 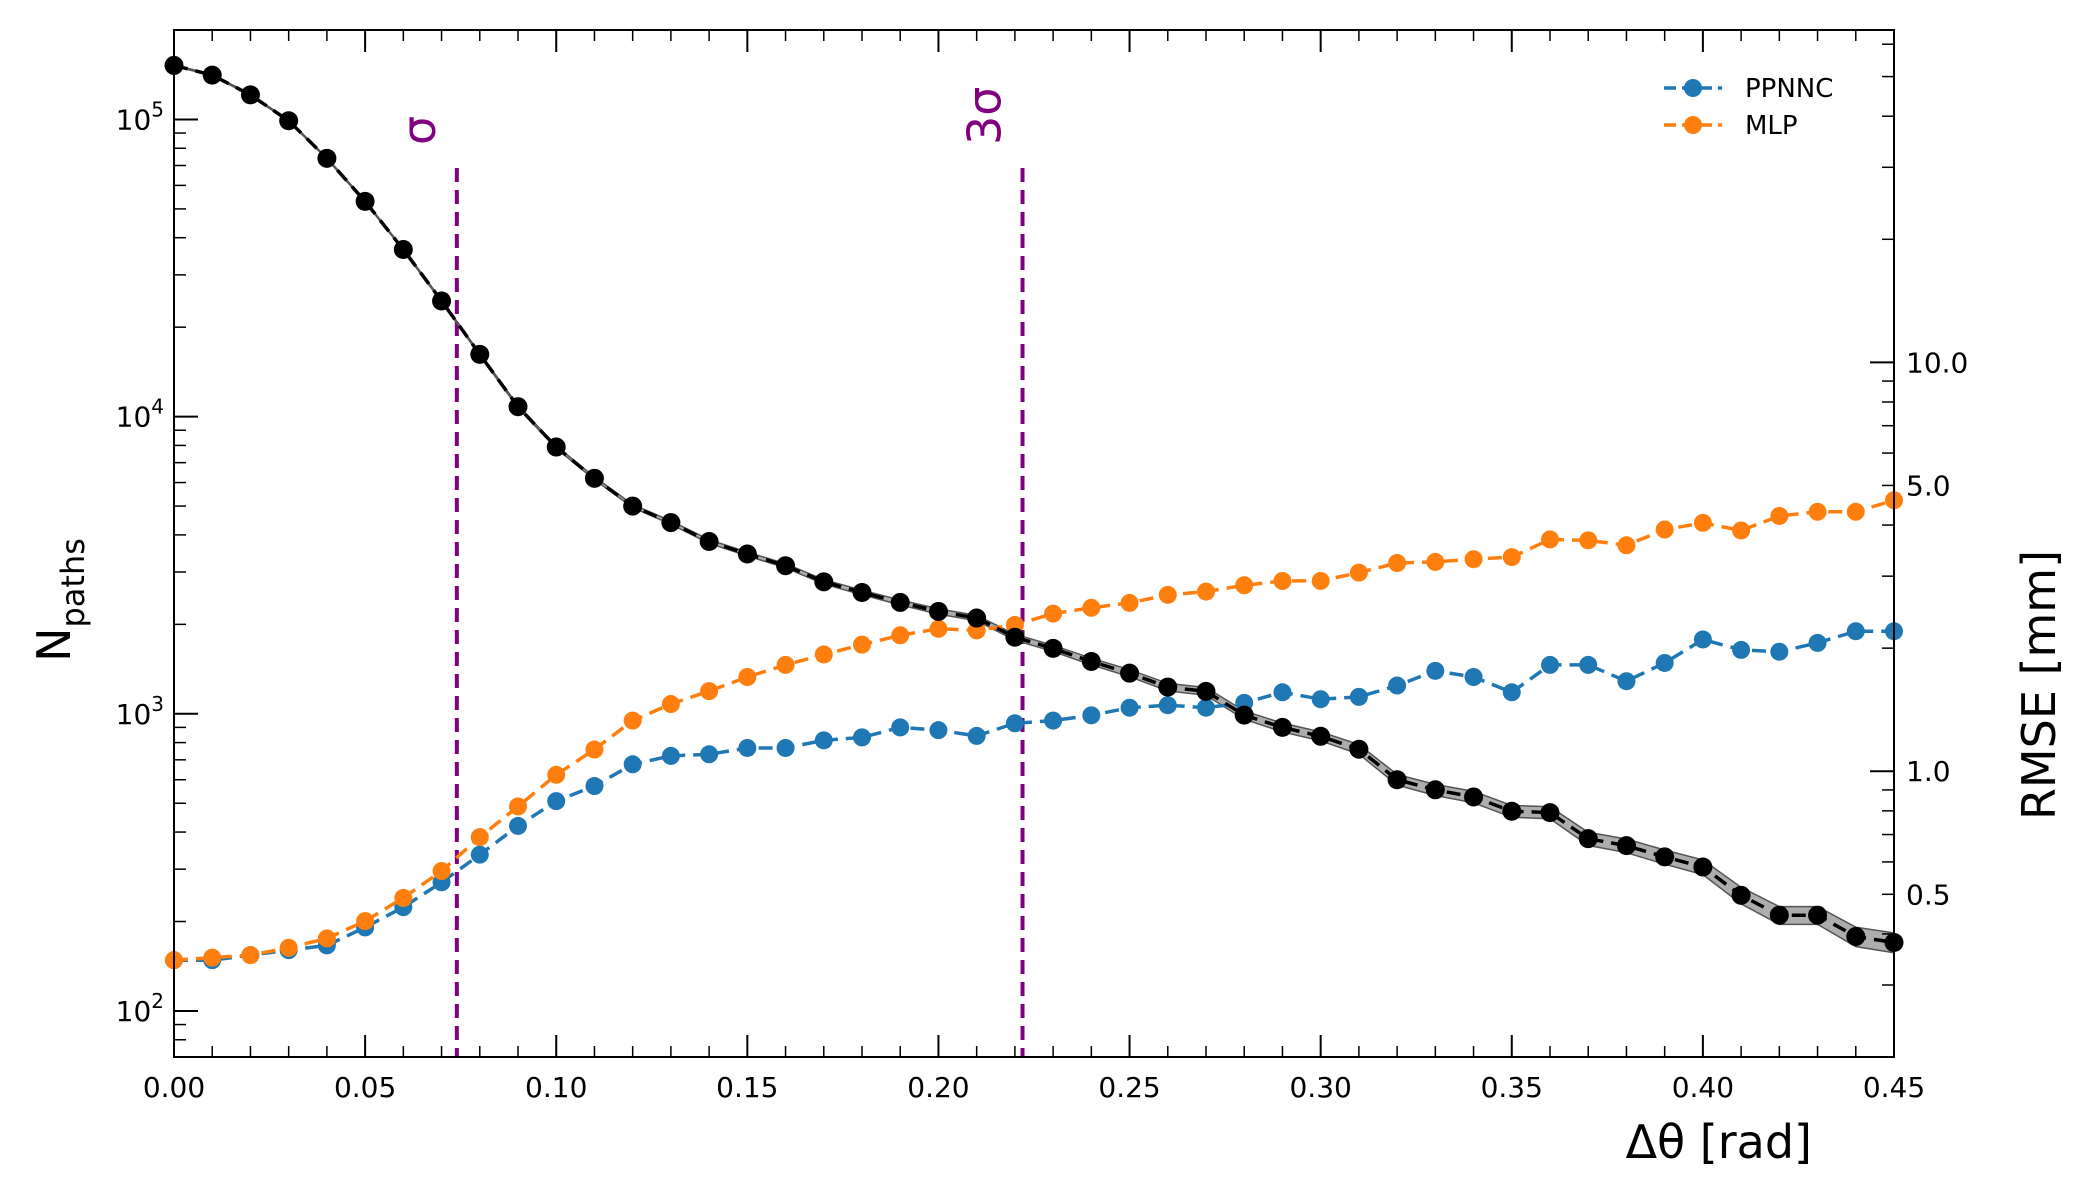 I want to click on left-axis-title-sub: paths, so click(x=73, y=582).